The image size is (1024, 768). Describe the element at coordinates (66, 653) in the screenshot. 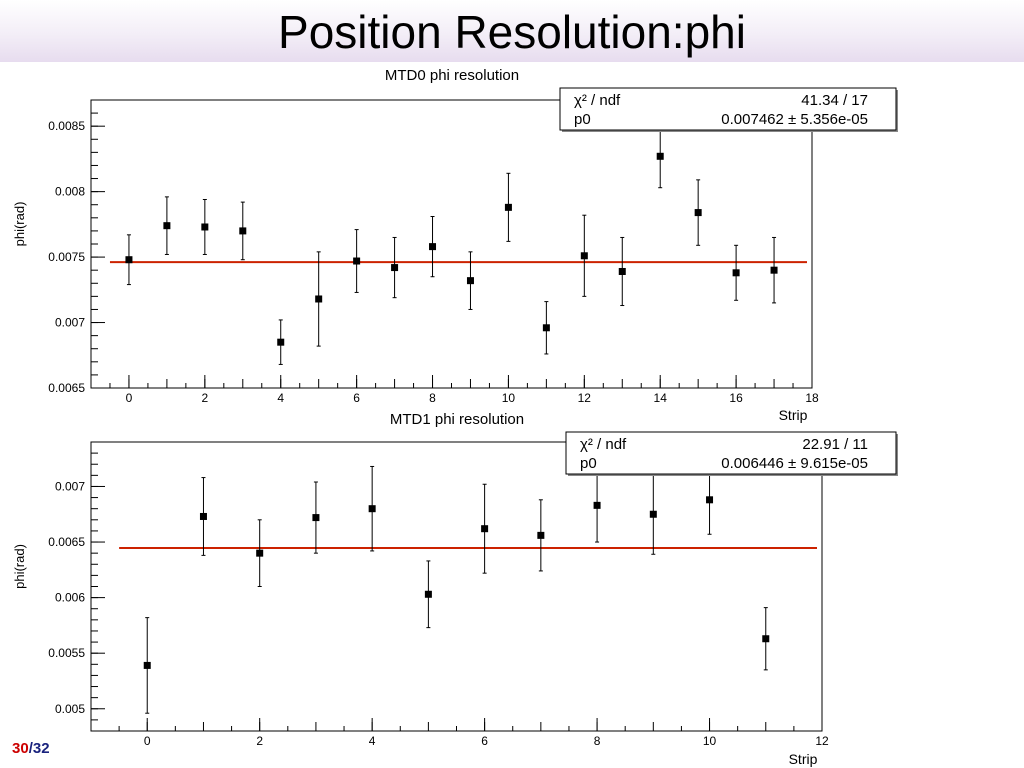

I see `y-tick-label: 0.0055` at that location.